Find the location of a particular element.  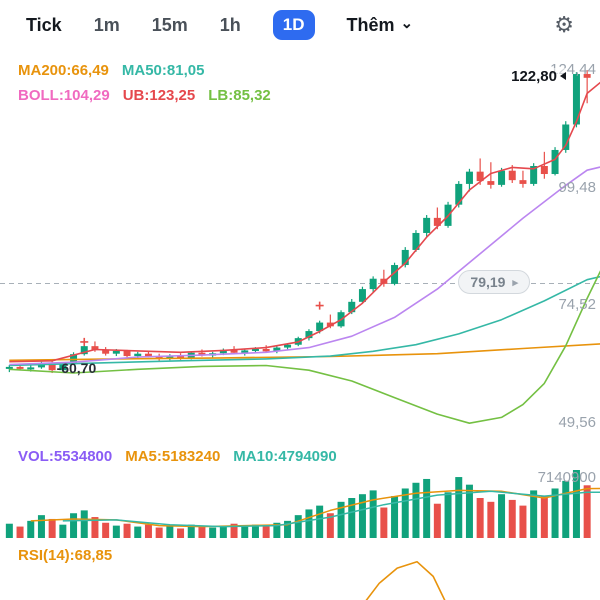

ma50-value: MA50:81,05 is located at coordinates (163, 70).